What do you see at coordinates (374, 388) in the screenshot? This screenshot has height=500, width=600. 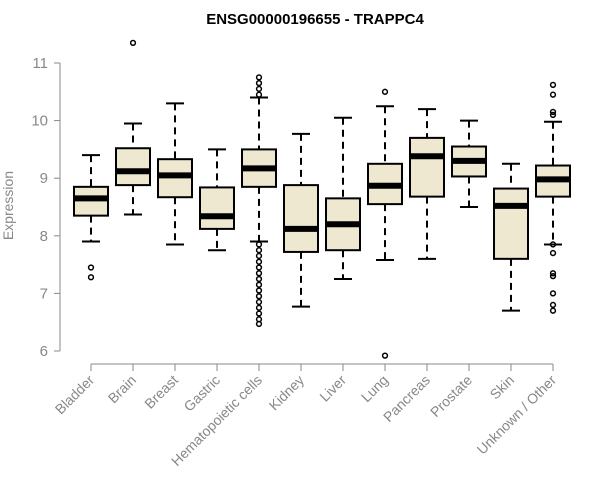 I see `x-tick-label: Lung` at bounding box center [374, 388].